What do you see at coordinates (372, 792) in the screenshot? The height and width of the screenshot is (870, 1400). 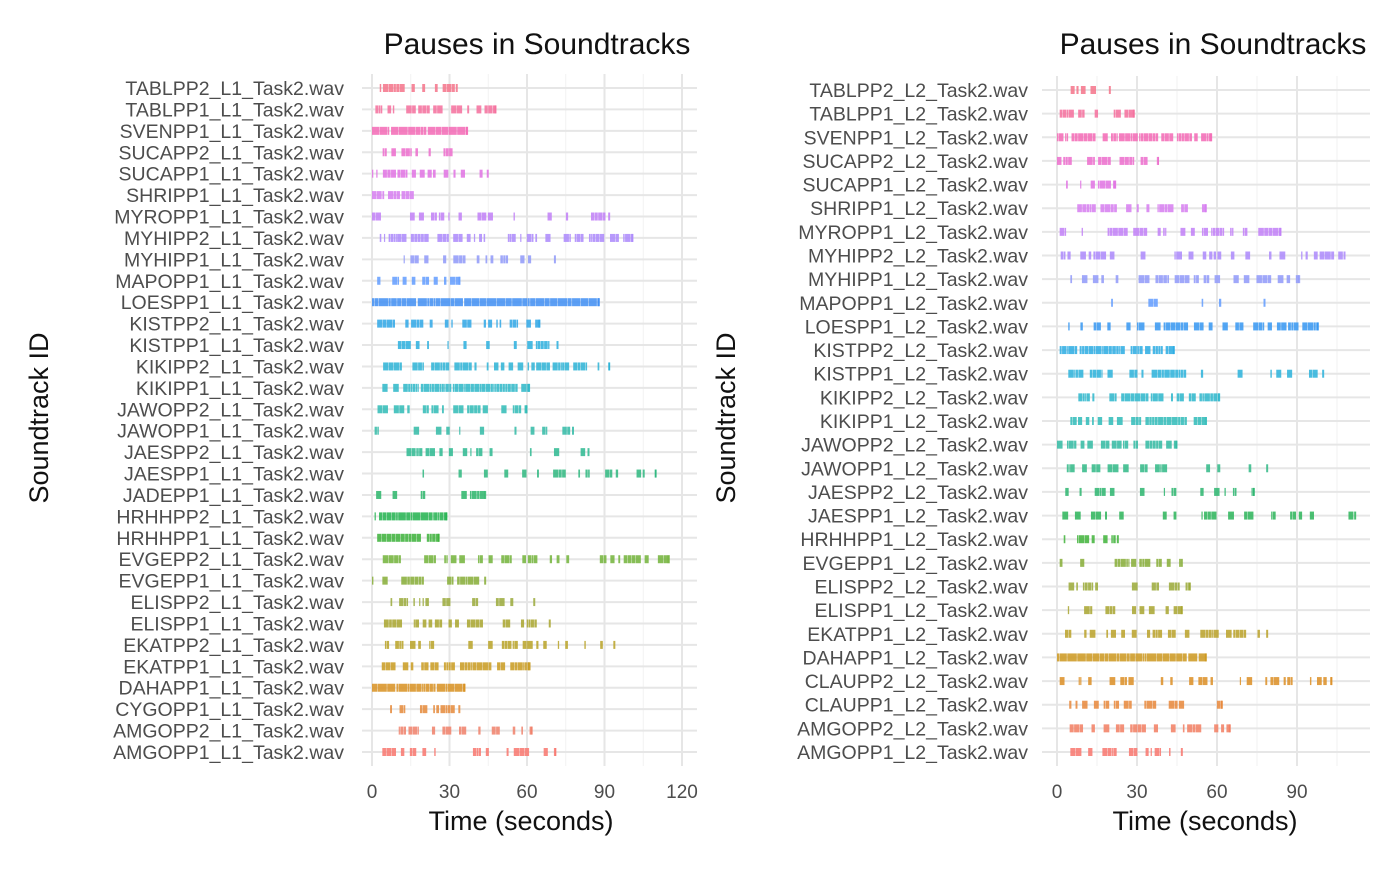 I see `x-tick-label: 0` at bounding box center [372, 792].